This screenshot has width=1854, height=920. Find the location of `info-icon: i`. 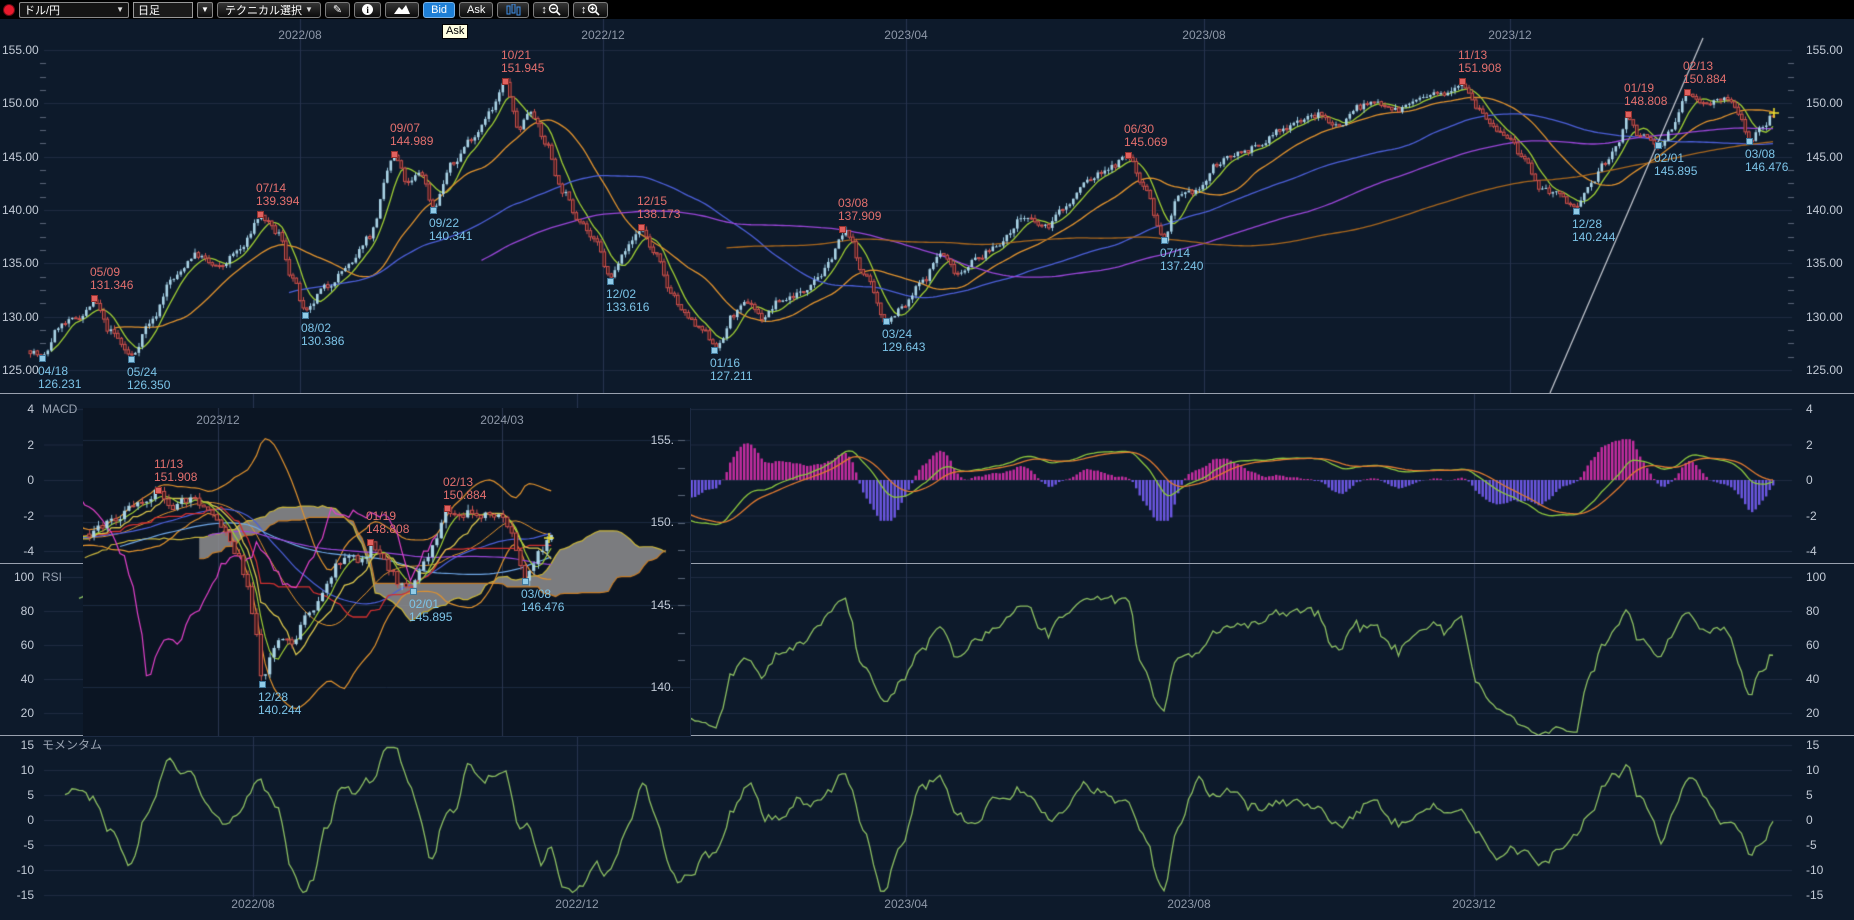

info-icon: i is located at coordinates (368, 9).